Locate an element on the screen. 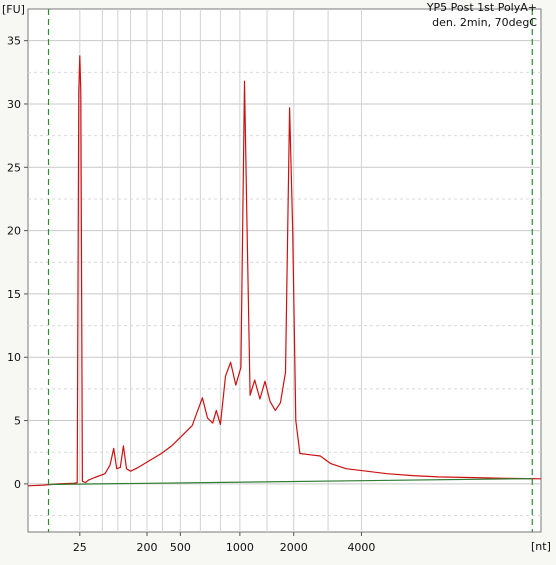  y-tick-label: 10 is located at coordinates (14, 357).